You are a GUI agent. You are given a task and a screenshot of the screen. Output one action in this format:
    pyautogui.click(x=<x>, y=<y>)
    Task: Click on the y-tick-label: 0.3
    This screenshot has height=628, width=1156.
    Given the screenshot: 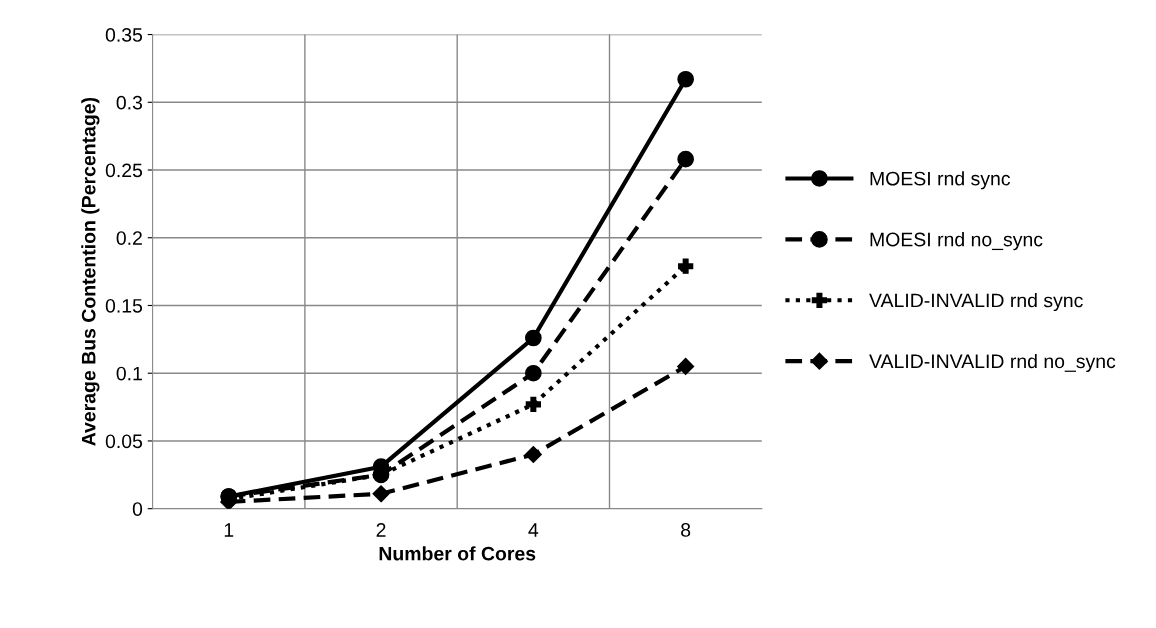 What is the action you would take?
    pyautogui.click(x=129, y=102)
    